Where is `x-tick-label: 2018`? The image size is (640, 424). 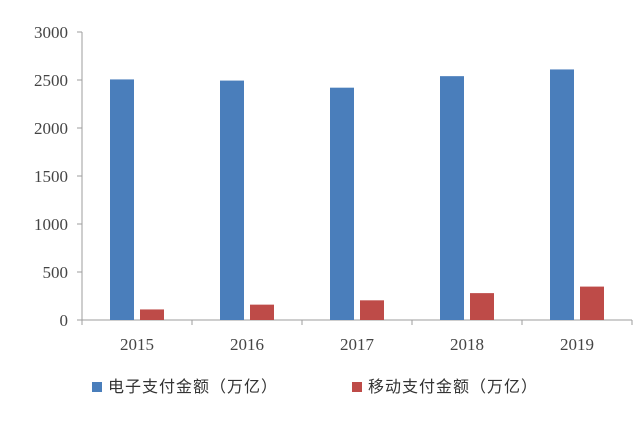 x-tick-label: 2018 is located at coordinates (467, 344).